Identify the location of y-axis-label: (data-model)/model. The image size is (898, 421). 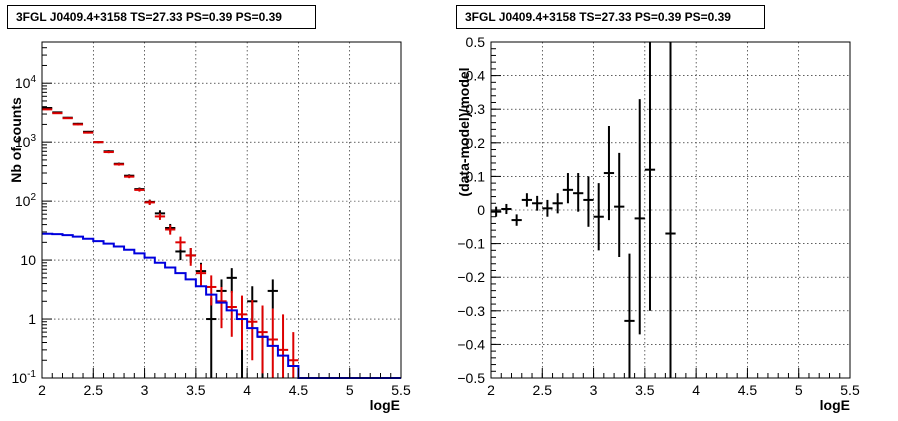
(464, 131).